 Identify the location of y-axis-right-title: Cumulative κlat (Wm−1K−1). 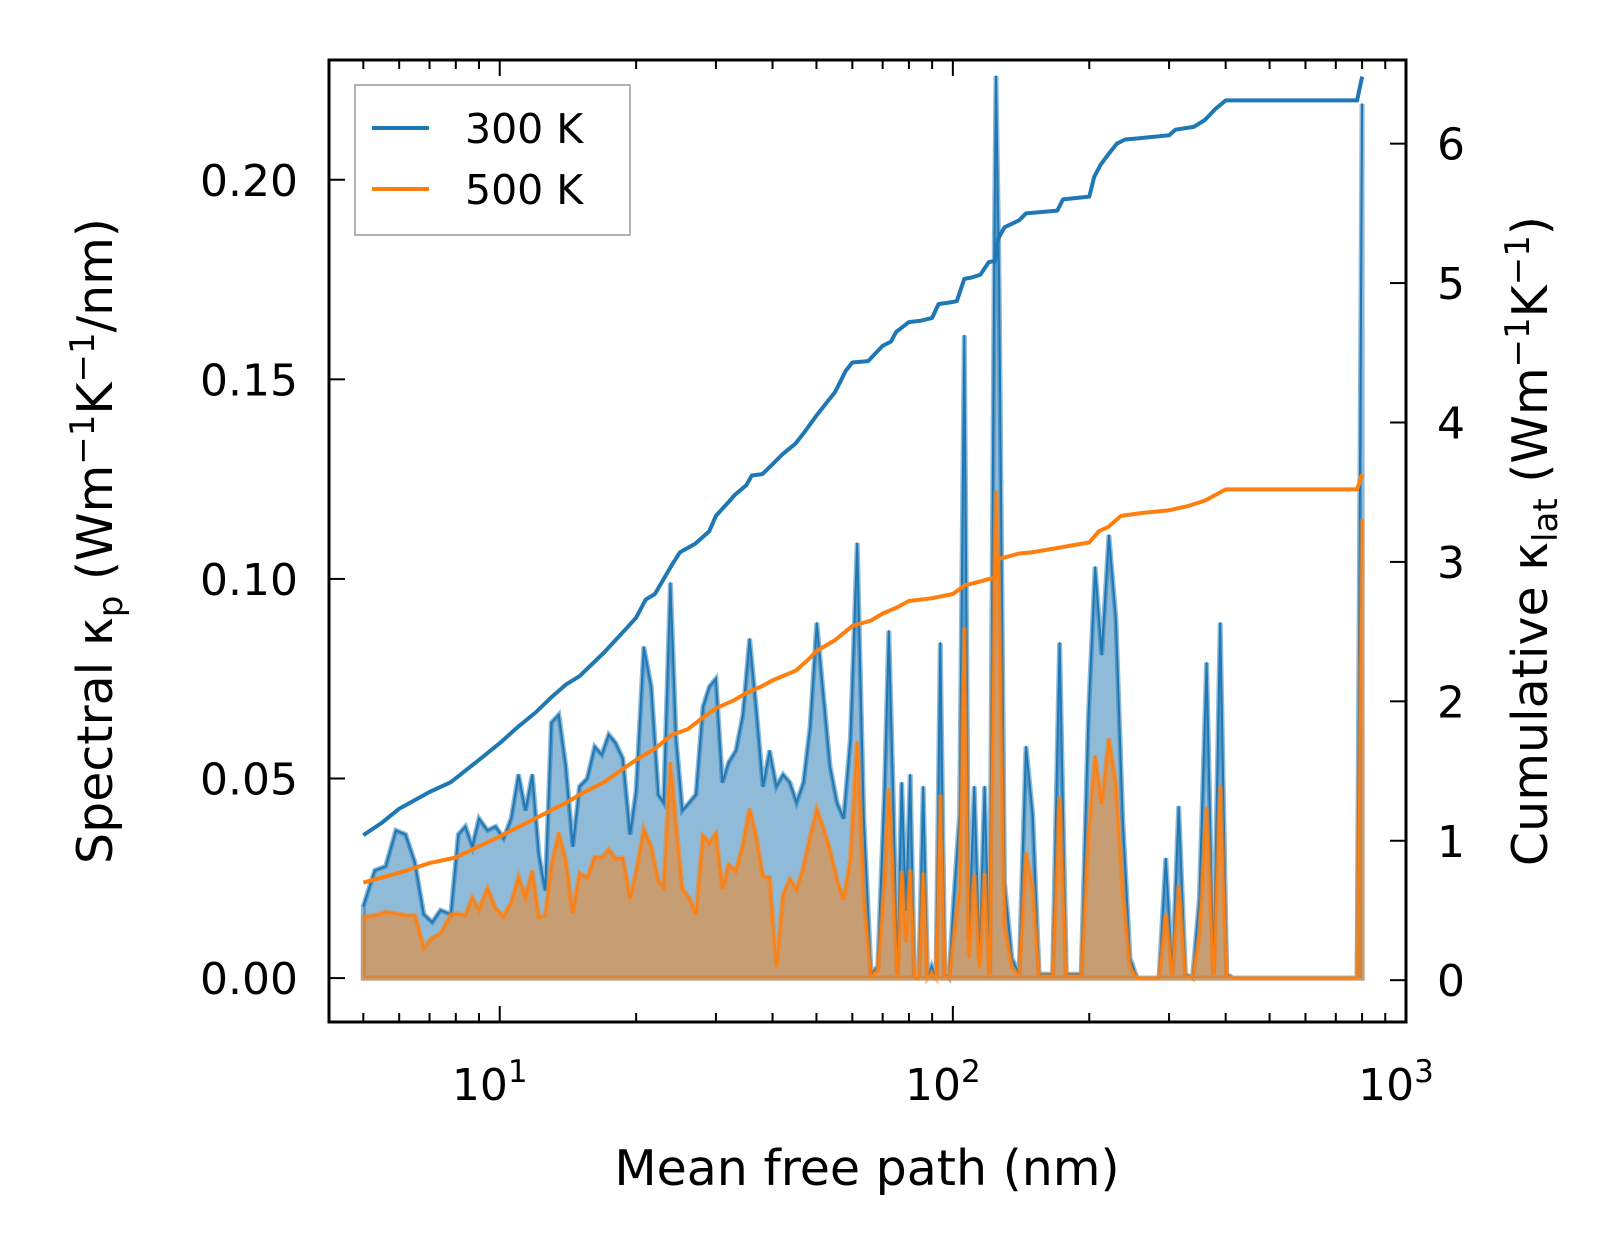
(1532, 541).